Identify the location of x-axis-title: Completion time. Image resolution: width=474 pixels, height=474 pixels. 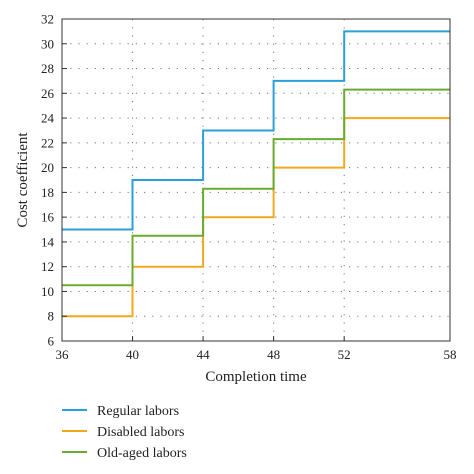
(256, 377).